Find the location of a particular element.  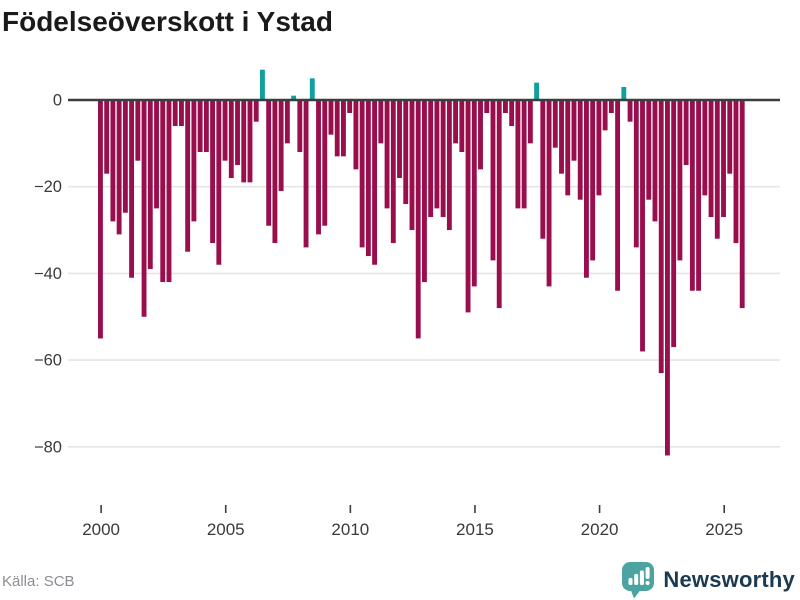

x-axis-tick-label: 2025 is located at coordinates (724, 529).